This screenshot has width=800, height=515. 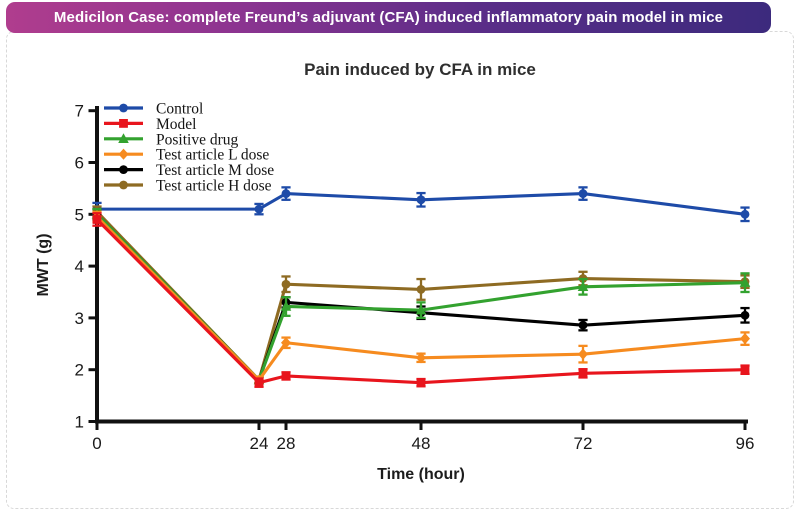 What do you see at coordinates (420, 69) in the screenshot?
I see `chart-title: Pain induced by CFA in mice` at bounding box center [420, 69].